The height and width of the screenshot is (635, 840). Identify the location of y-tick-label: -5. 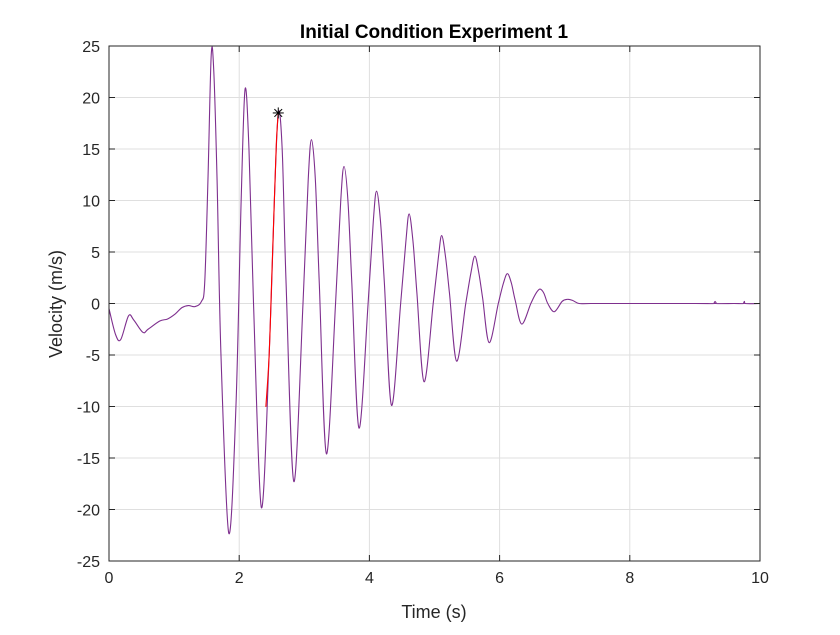
(93, 356).